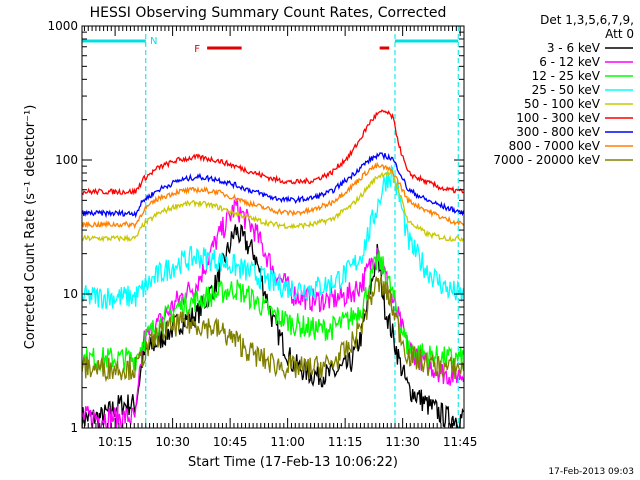  I want to click on legend-label: 7000 - 20000 keV, so click(546, 160).